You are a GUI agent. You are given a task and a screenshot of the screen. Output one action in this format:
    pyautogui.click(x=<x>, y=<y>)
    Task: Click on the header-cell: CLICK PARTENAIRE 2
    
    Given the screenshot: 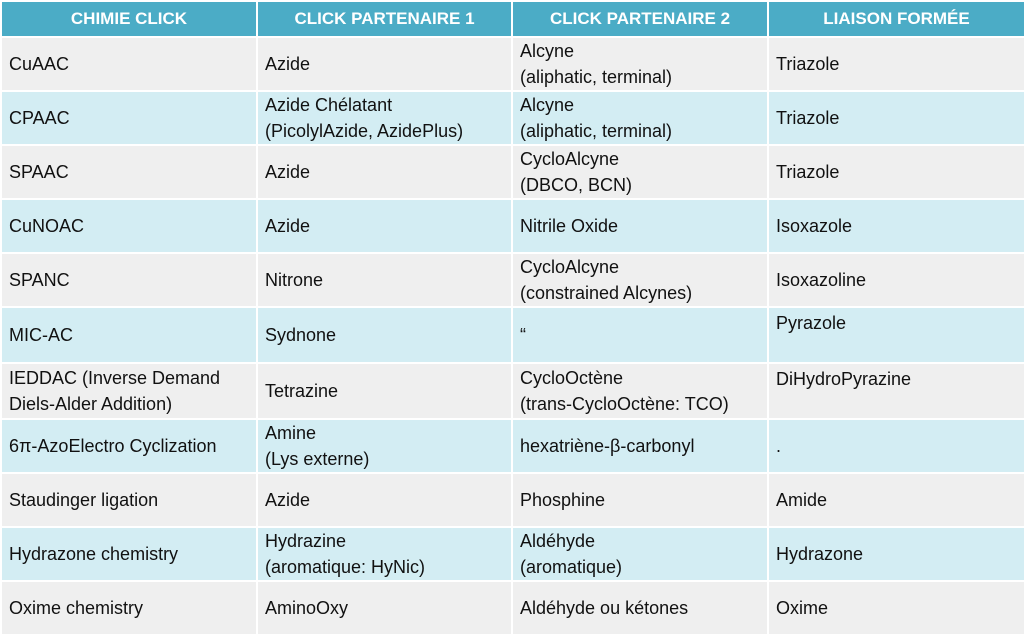 What is the action you would take?
    pyautogui.click(x=640, y=19)
    